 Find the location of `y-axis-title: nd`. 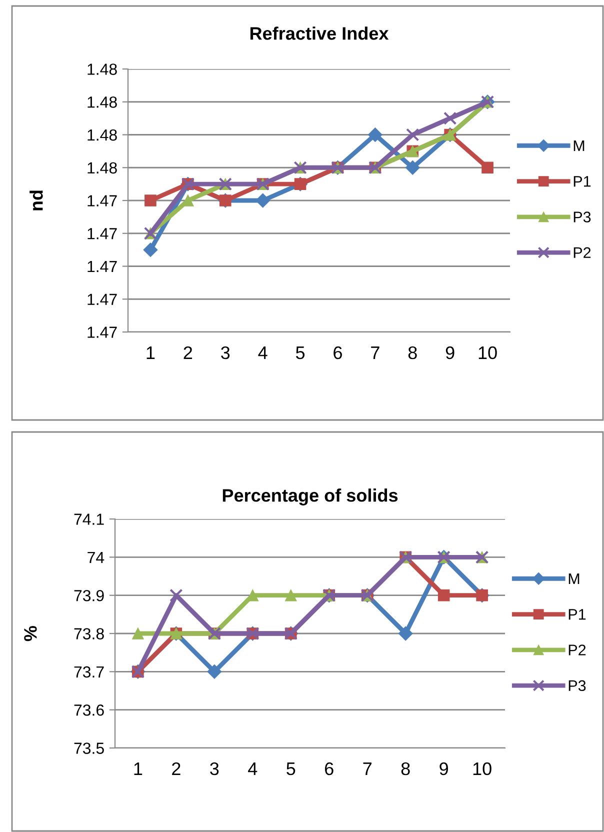

y-axis-title: nd is located at coordinates (36, 200).